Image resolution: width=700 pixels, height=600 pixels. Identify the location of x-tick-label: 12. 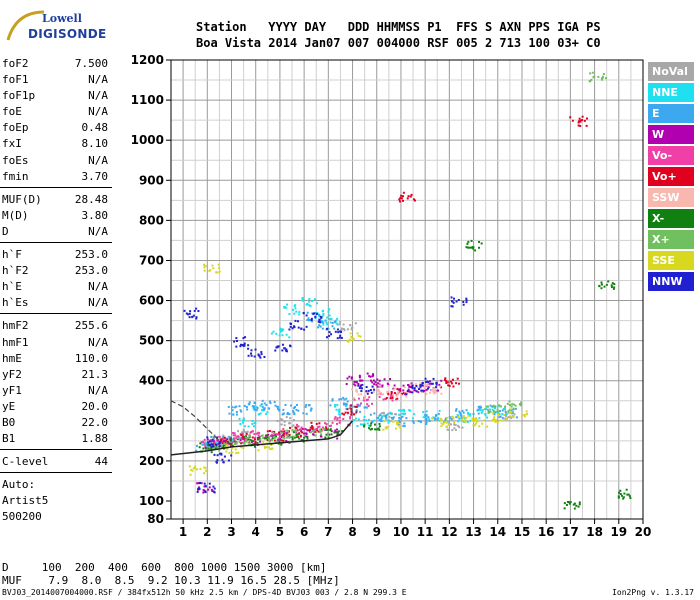
(449, 532).